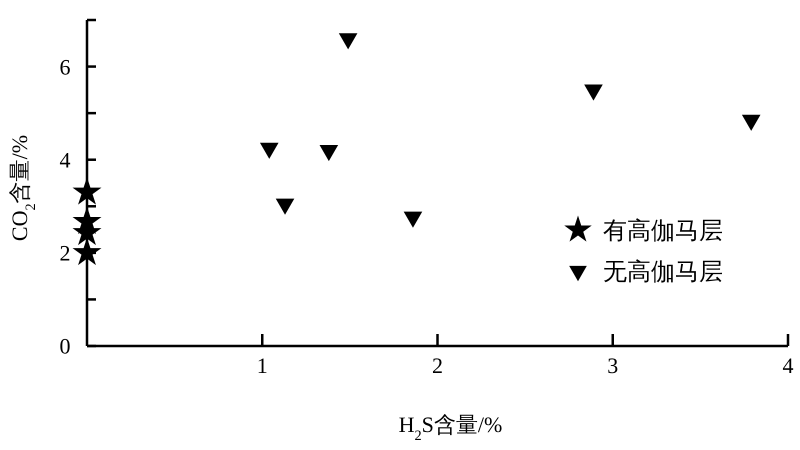 The height and width of the screenshot is (450, 800). What do you see at coordinates (663, 272) in the screenshot?
I see `legend-label: 无高伽马层` at bounding box center [663, 272].